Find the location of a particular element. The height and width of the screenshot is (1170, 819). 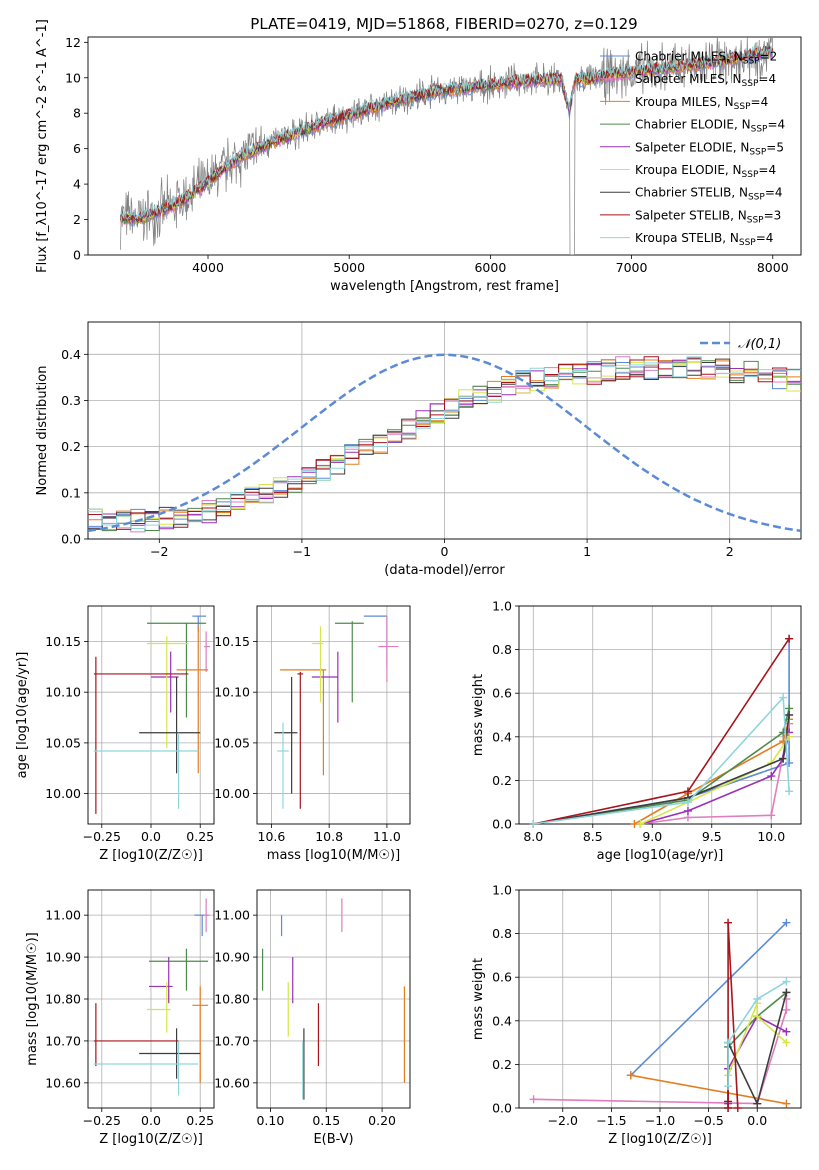

legend-entry: Kroupa STELIB, NSSP=4 is located at coordinates (704, 239).